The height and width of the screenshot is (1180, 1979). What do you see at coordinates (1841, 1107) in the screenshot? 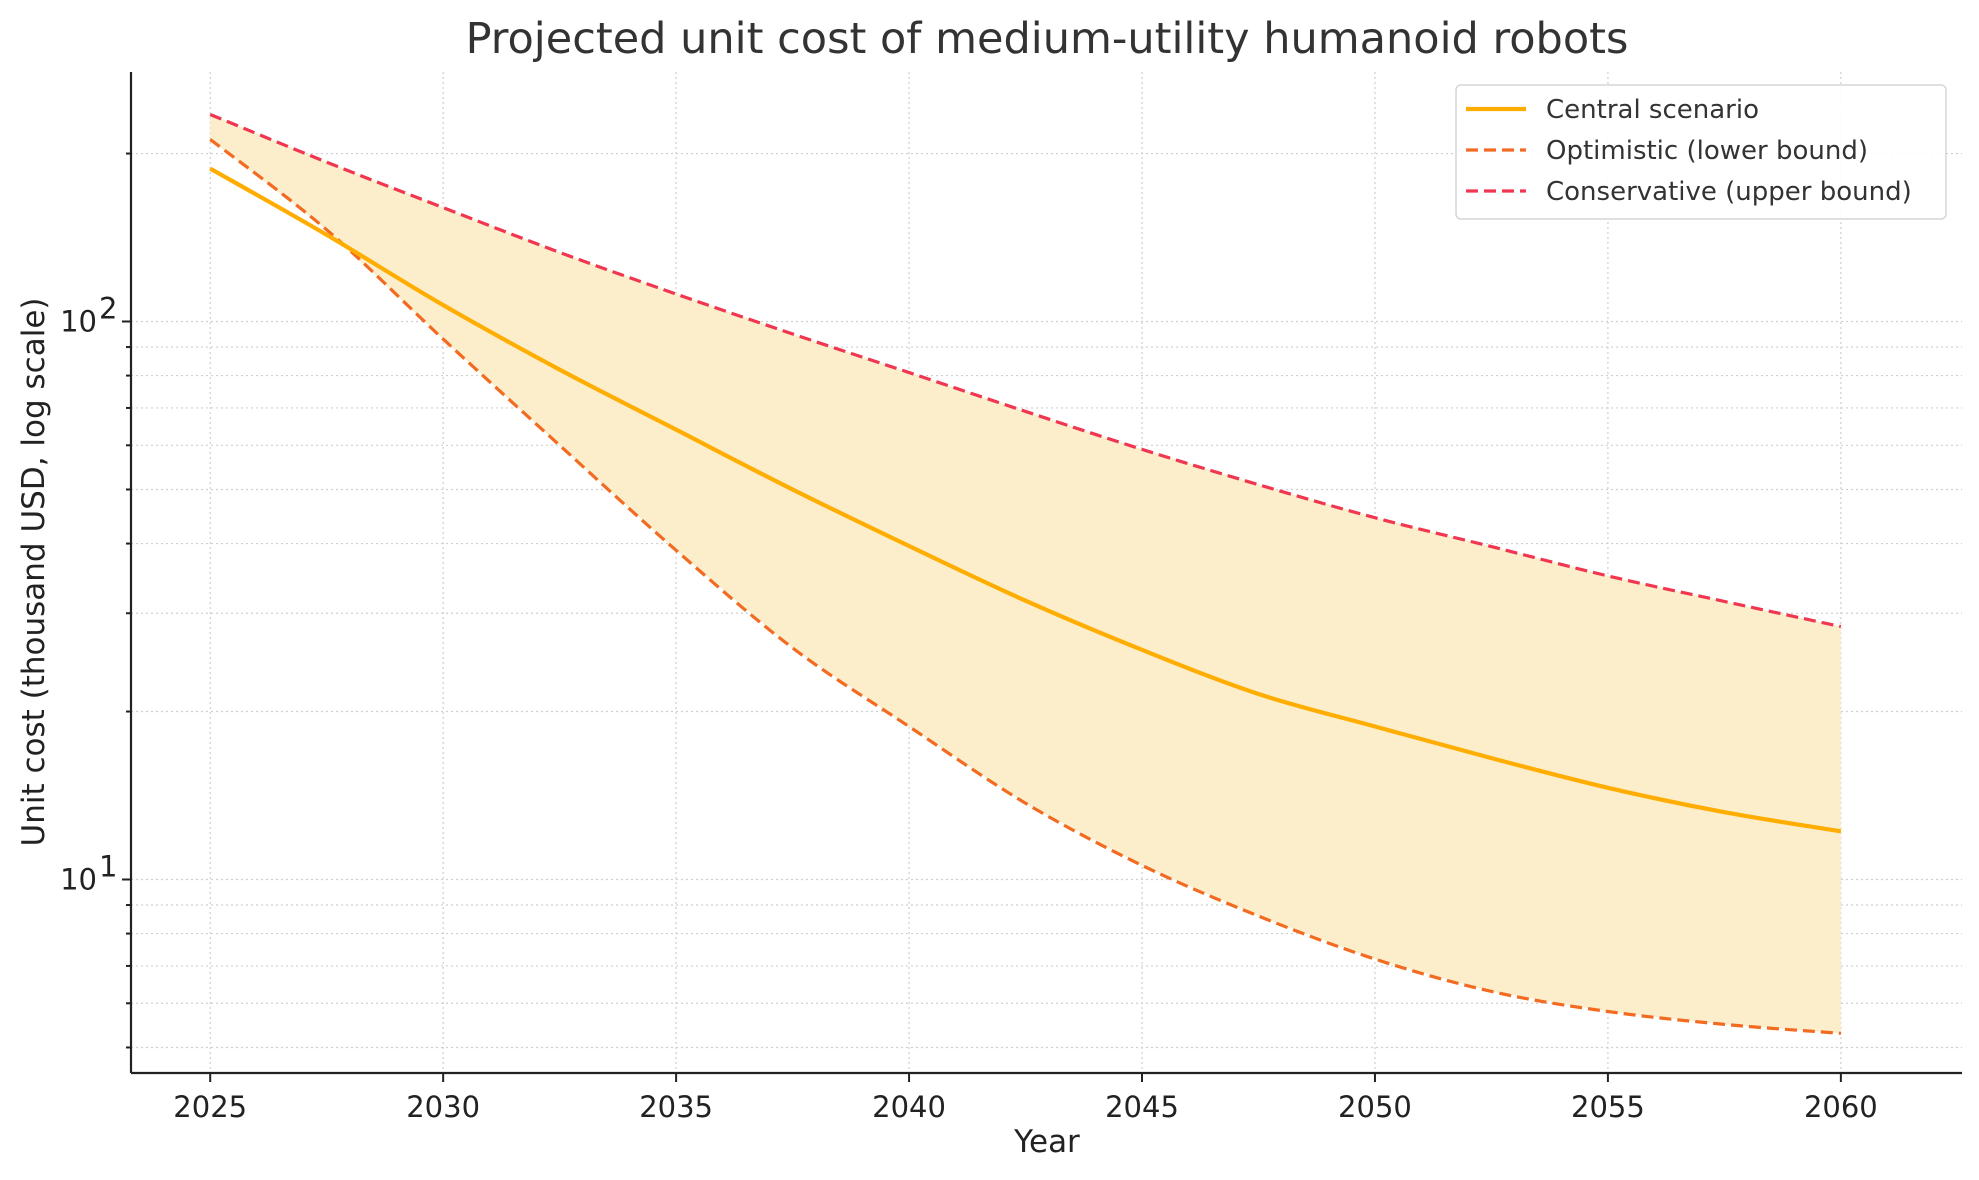
I see `x-tick-label: 2060` at bounding box center [1841, 1107].